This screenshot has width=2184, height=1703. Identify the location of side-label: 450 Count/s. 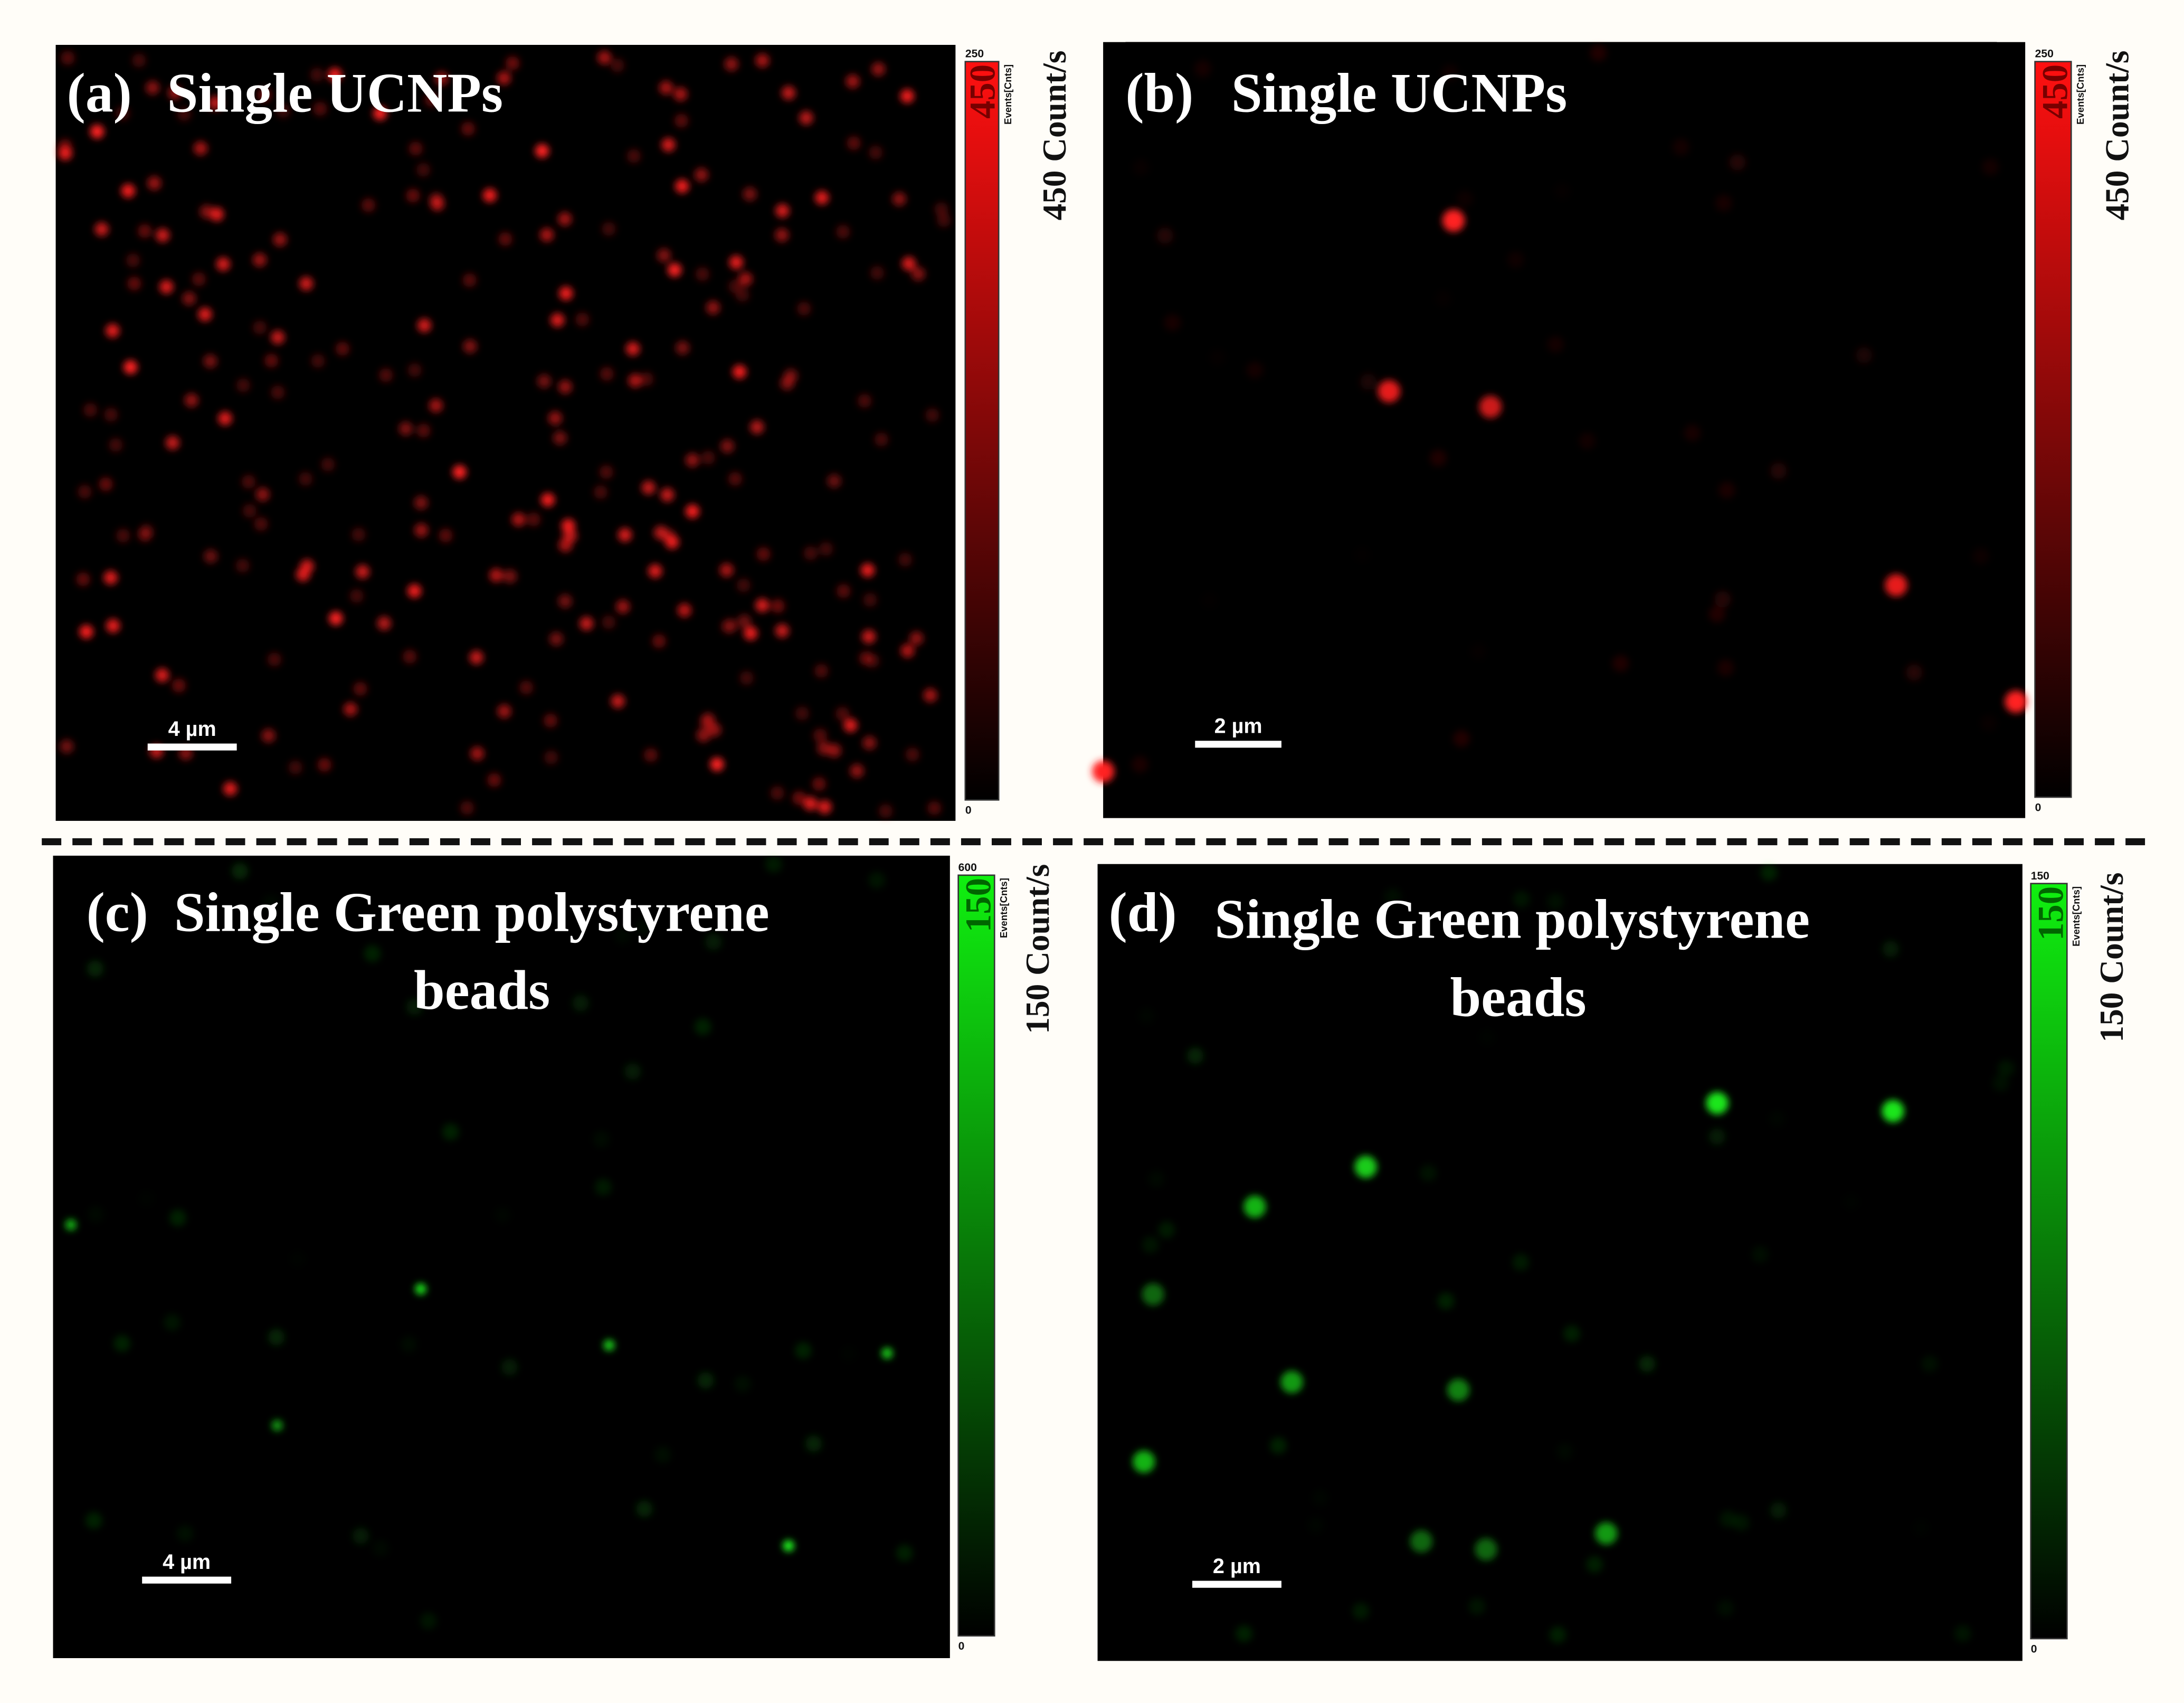
(1054, 136).